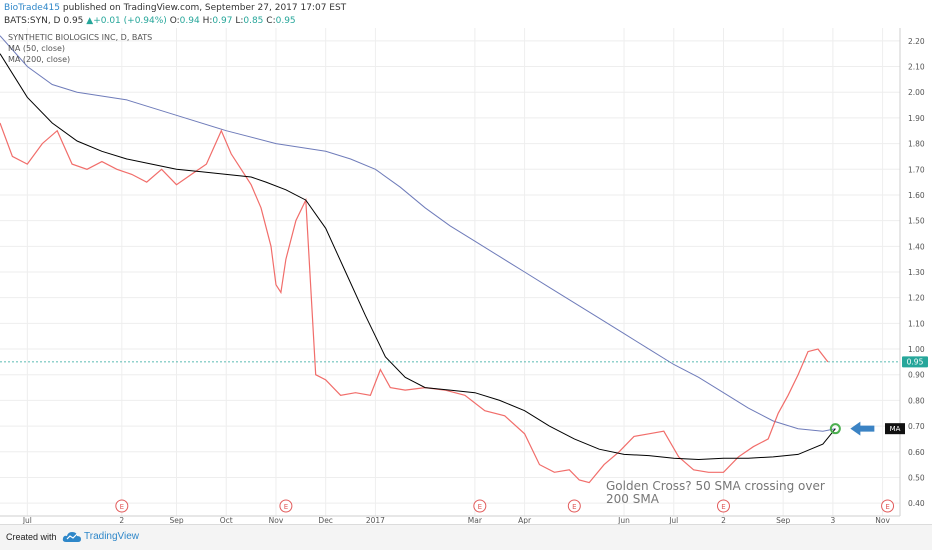 The width and height of the screenshot is (932, 550). I want to click on ma-badge: MA, so click(895, 429).